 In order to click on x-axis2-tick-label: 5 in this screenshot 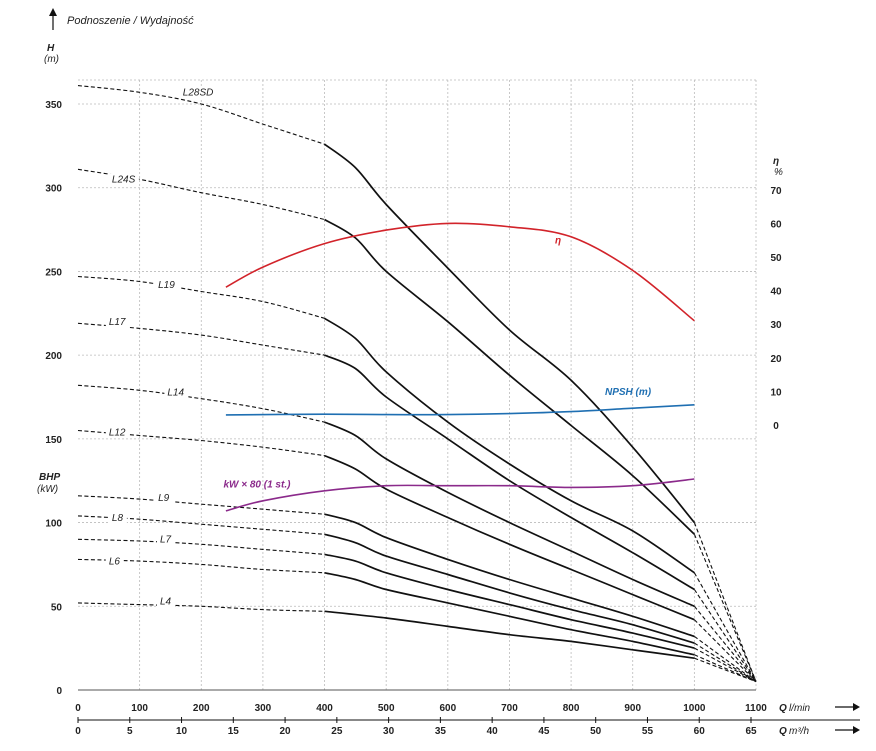, I will do `click(130, 731)`.